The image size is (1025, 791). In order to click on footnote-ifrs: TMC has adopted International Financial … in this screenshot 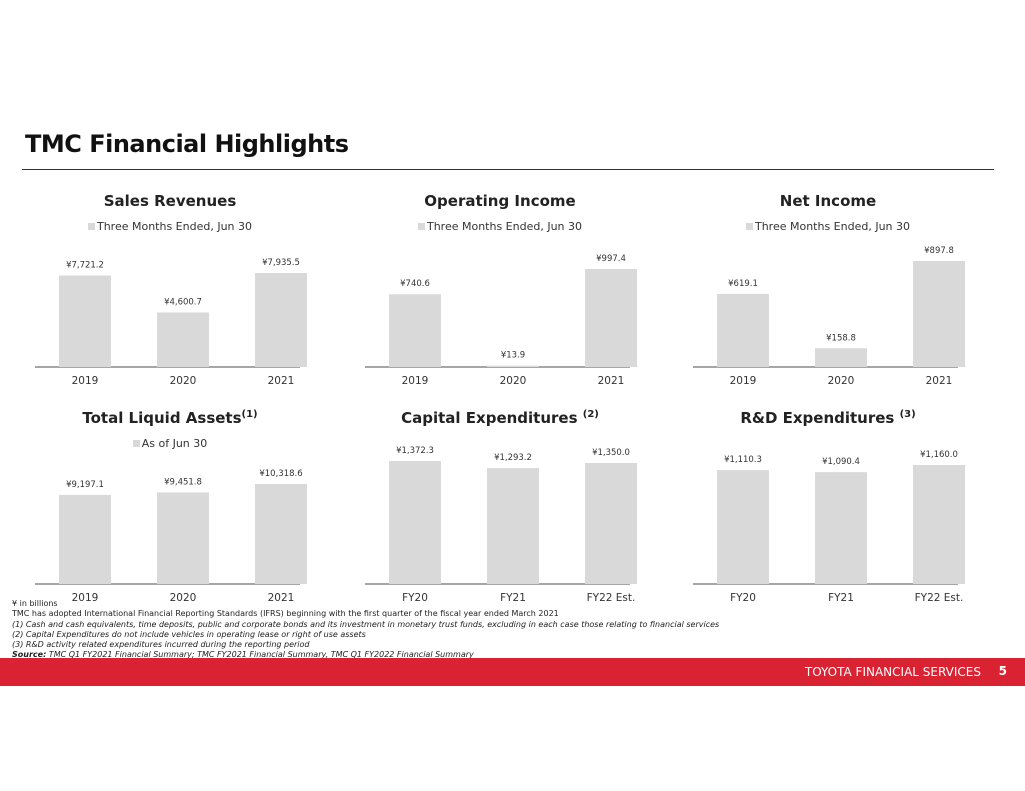, I will do `click(285, 614)`.